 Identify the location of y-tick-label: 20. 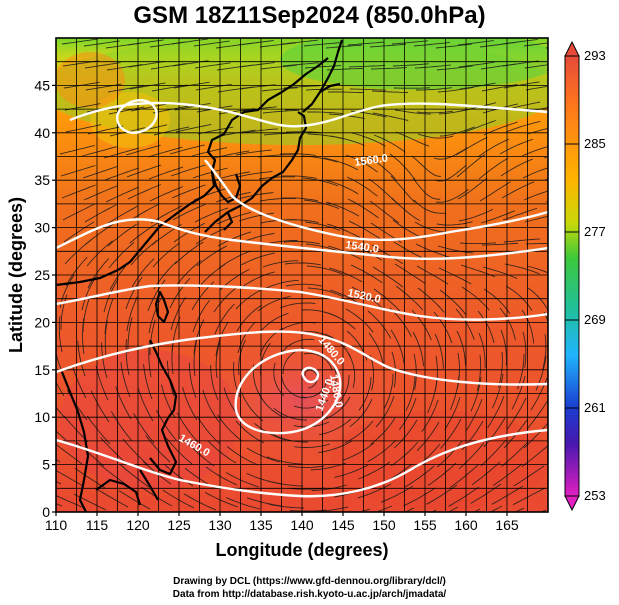
(42, 322).